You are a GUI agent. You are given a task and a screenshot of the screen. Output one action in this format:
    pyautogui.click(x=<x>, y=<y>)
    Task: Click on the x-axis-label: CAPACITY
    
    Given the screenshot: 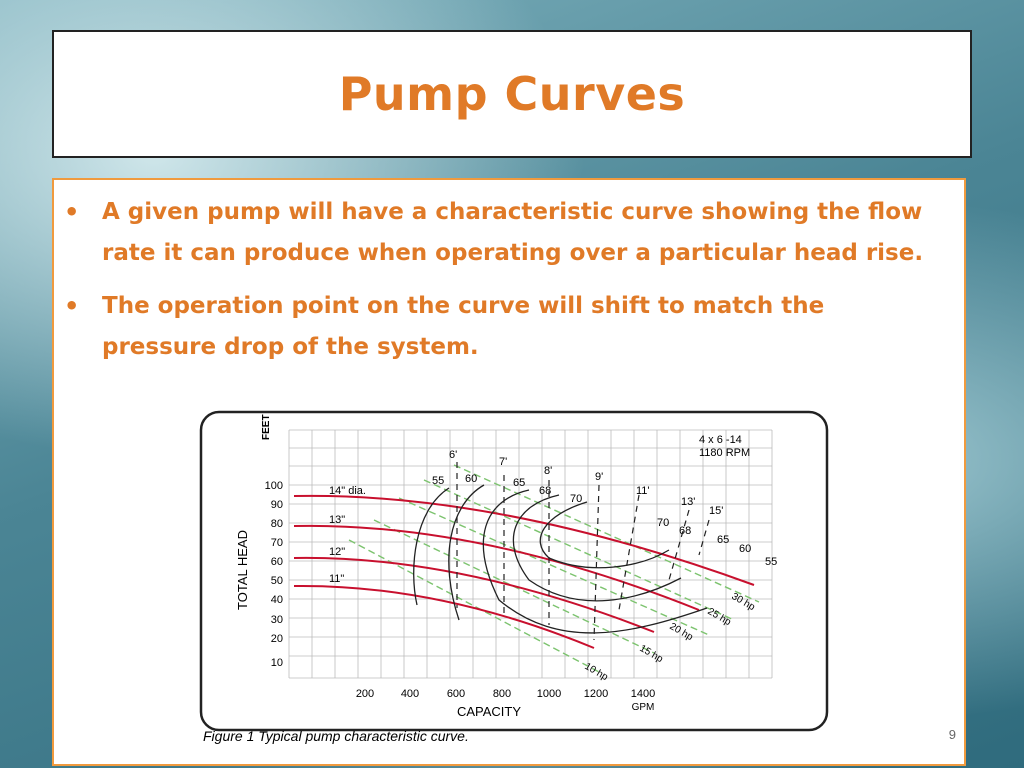 What is the action you would take?
    pyautogui.click(x=489, y=711)
    